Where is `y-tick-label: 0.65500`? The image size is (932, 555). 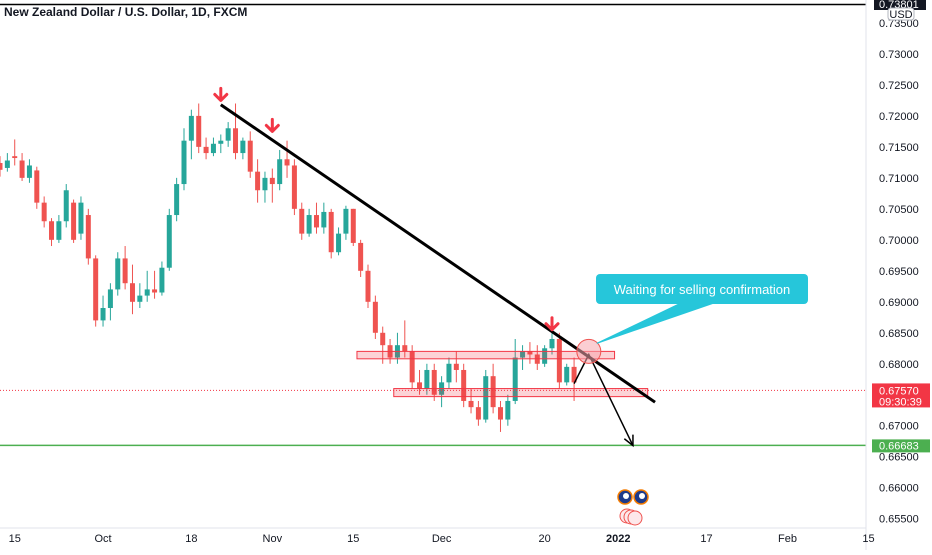
y-tick-label: 0.65500 is located at coordinates (899, 520).